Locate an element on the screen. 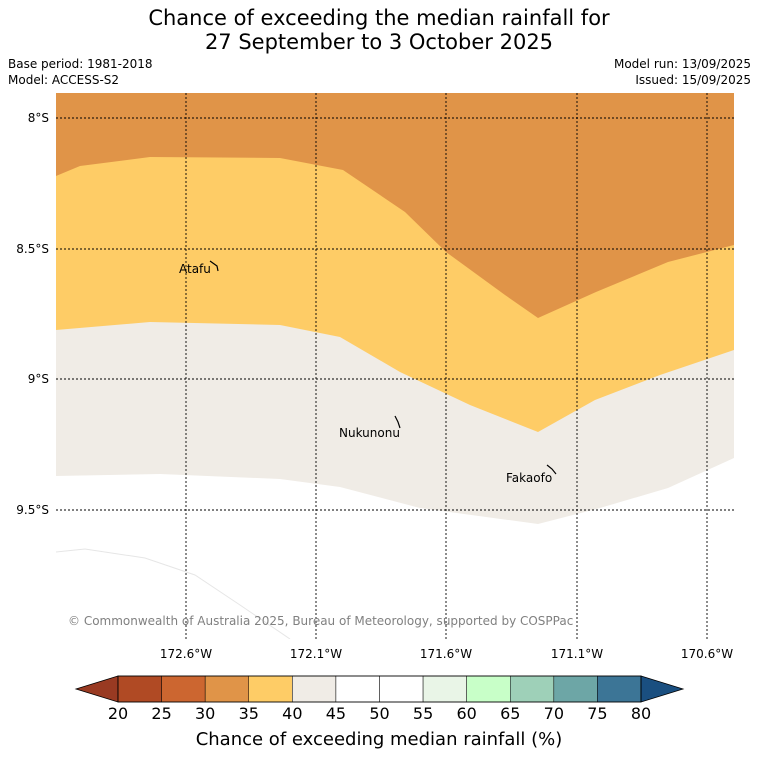  colorbar-tick-label: 20 is located at coordinates (118, 713).